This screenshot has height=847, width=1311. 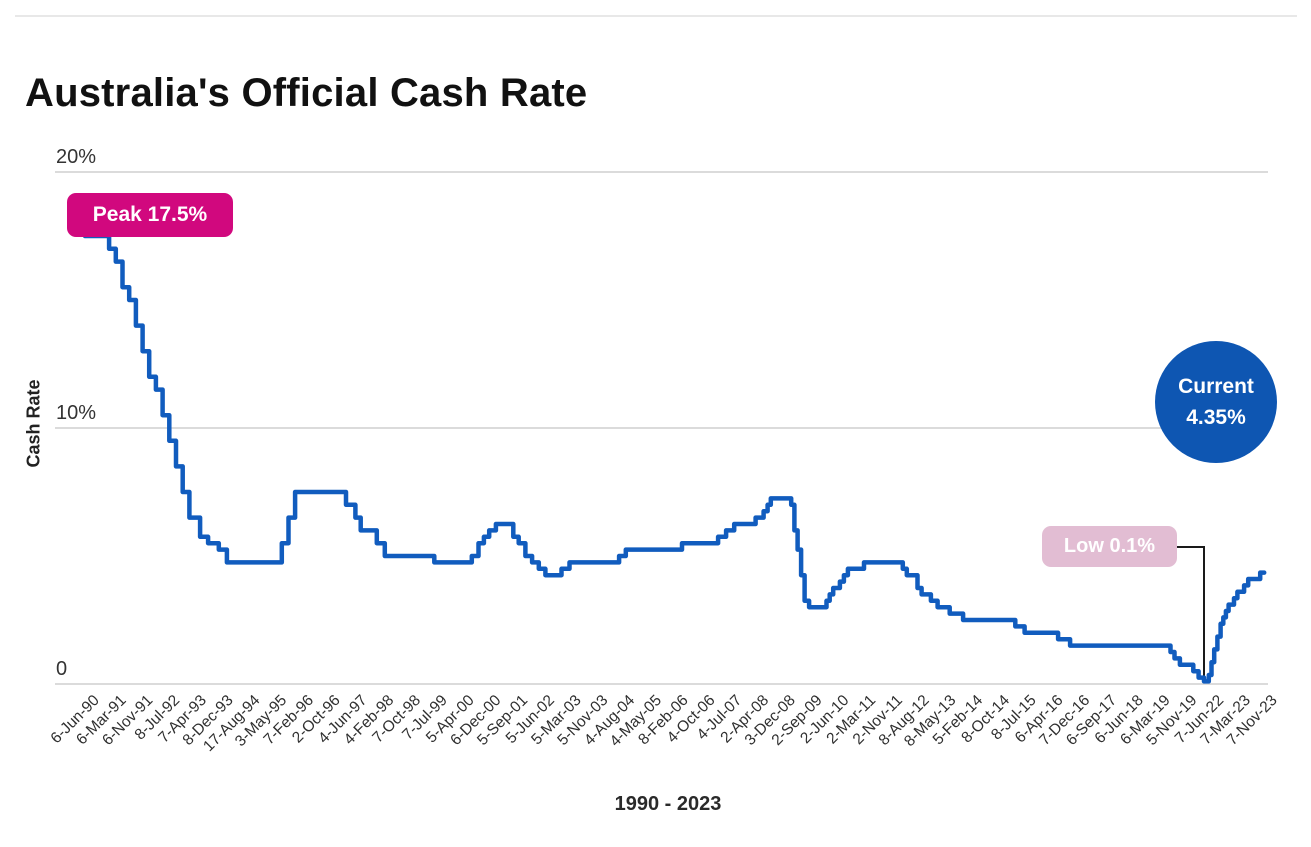 What do you see at coordinates (62, 669) in the screenshot?
I see `y-tick-label-0: 0` at bounding box center [62, 669].